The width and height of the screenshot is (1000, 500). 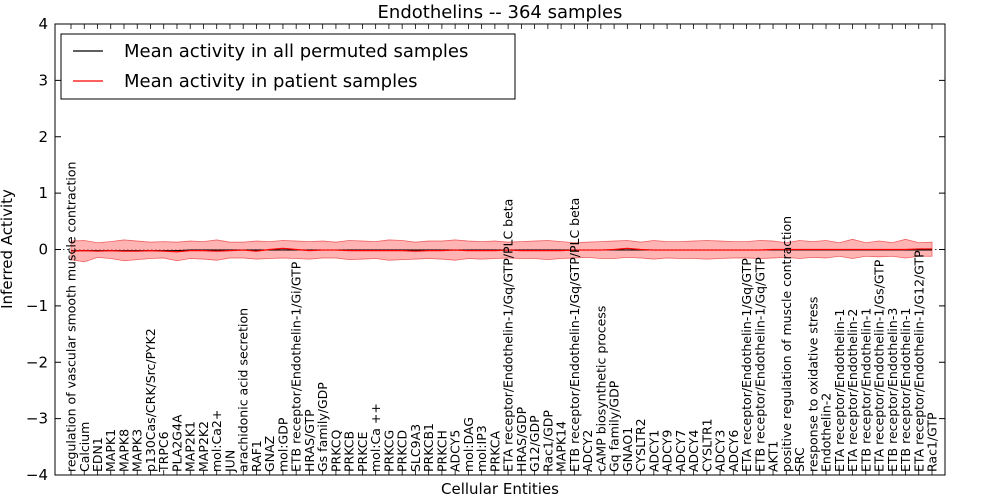 What do you see at coordinates (269, 454) in the screenshot?
I see `x-tick-label: GNAZ` at bounding box center [269, 454].